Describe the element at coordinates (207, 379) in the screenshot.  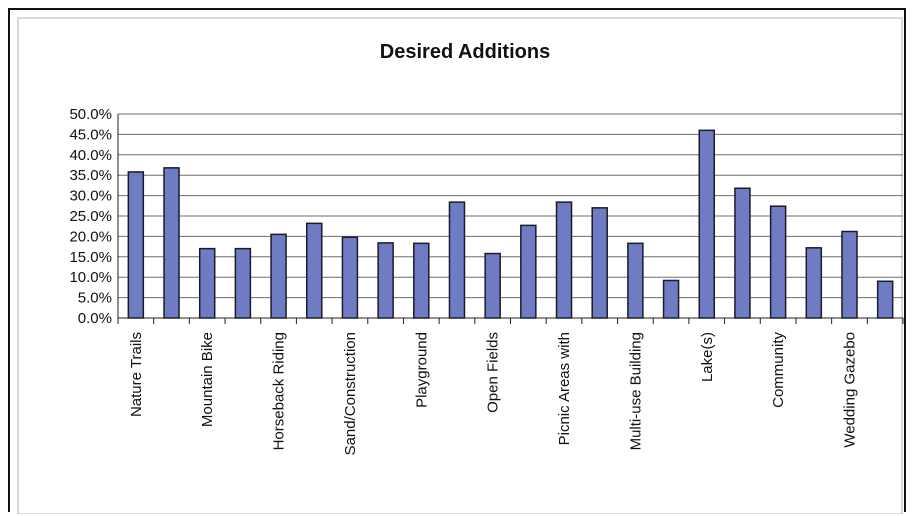
I see `x-category-label: Mountain Bike` at that location.